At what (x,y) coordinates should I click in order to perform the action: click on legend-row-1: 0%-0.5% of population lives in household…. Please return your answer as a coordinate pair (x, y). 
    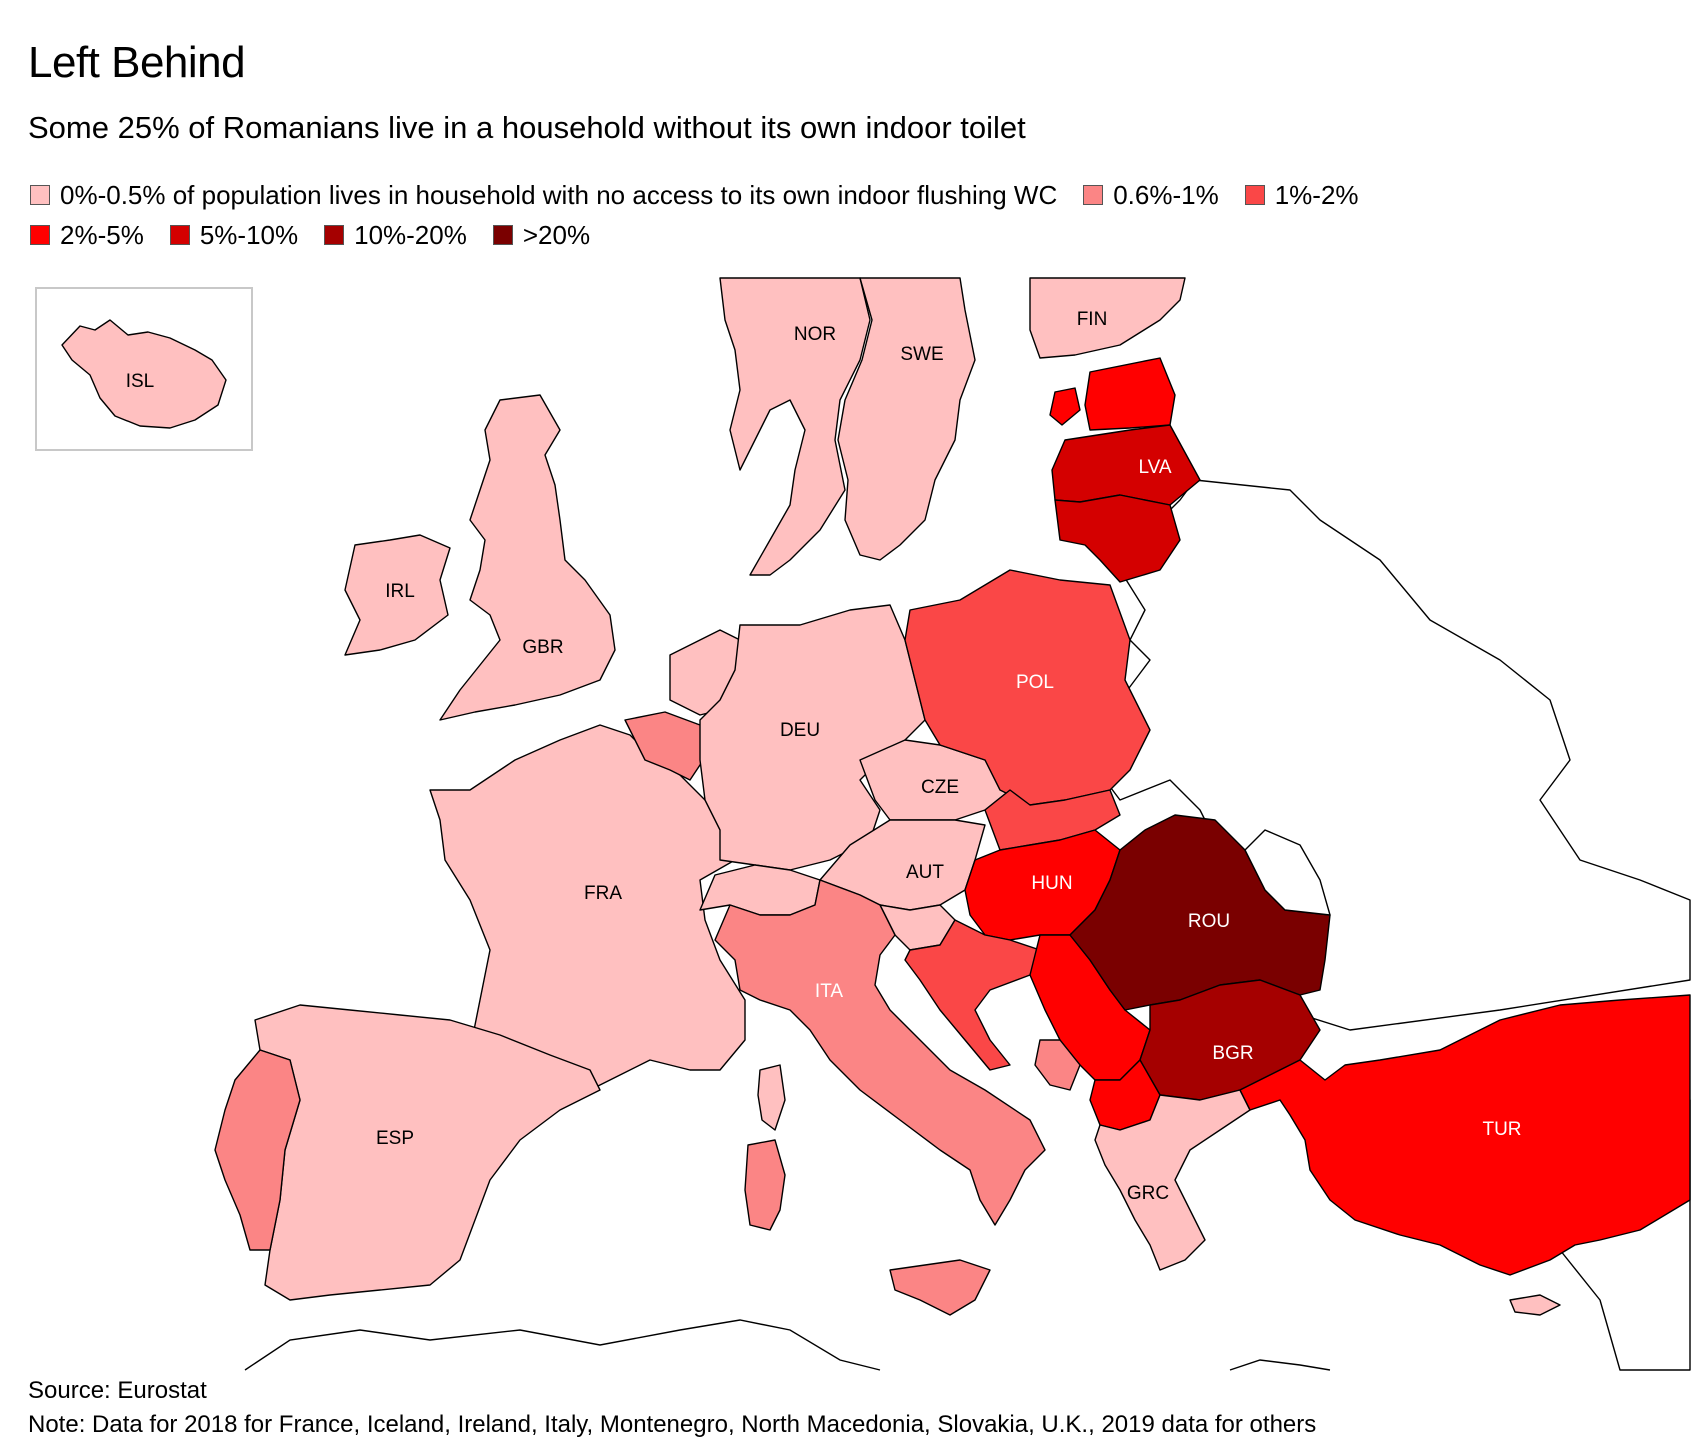
    Looking at the image, I should click on (850, 195).